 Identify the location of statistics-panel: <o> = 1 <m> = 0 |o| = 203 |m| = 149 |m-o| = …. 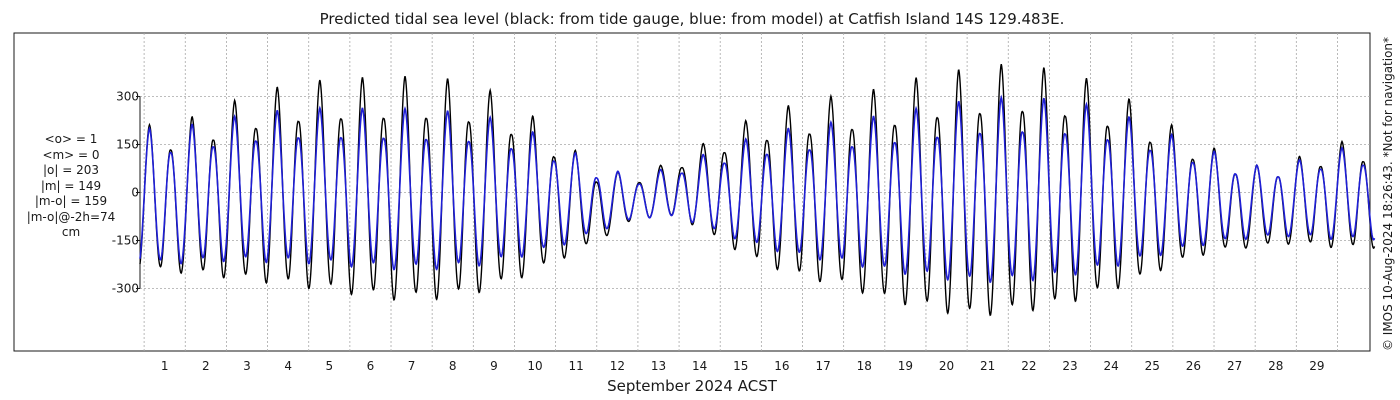
(71, 186).